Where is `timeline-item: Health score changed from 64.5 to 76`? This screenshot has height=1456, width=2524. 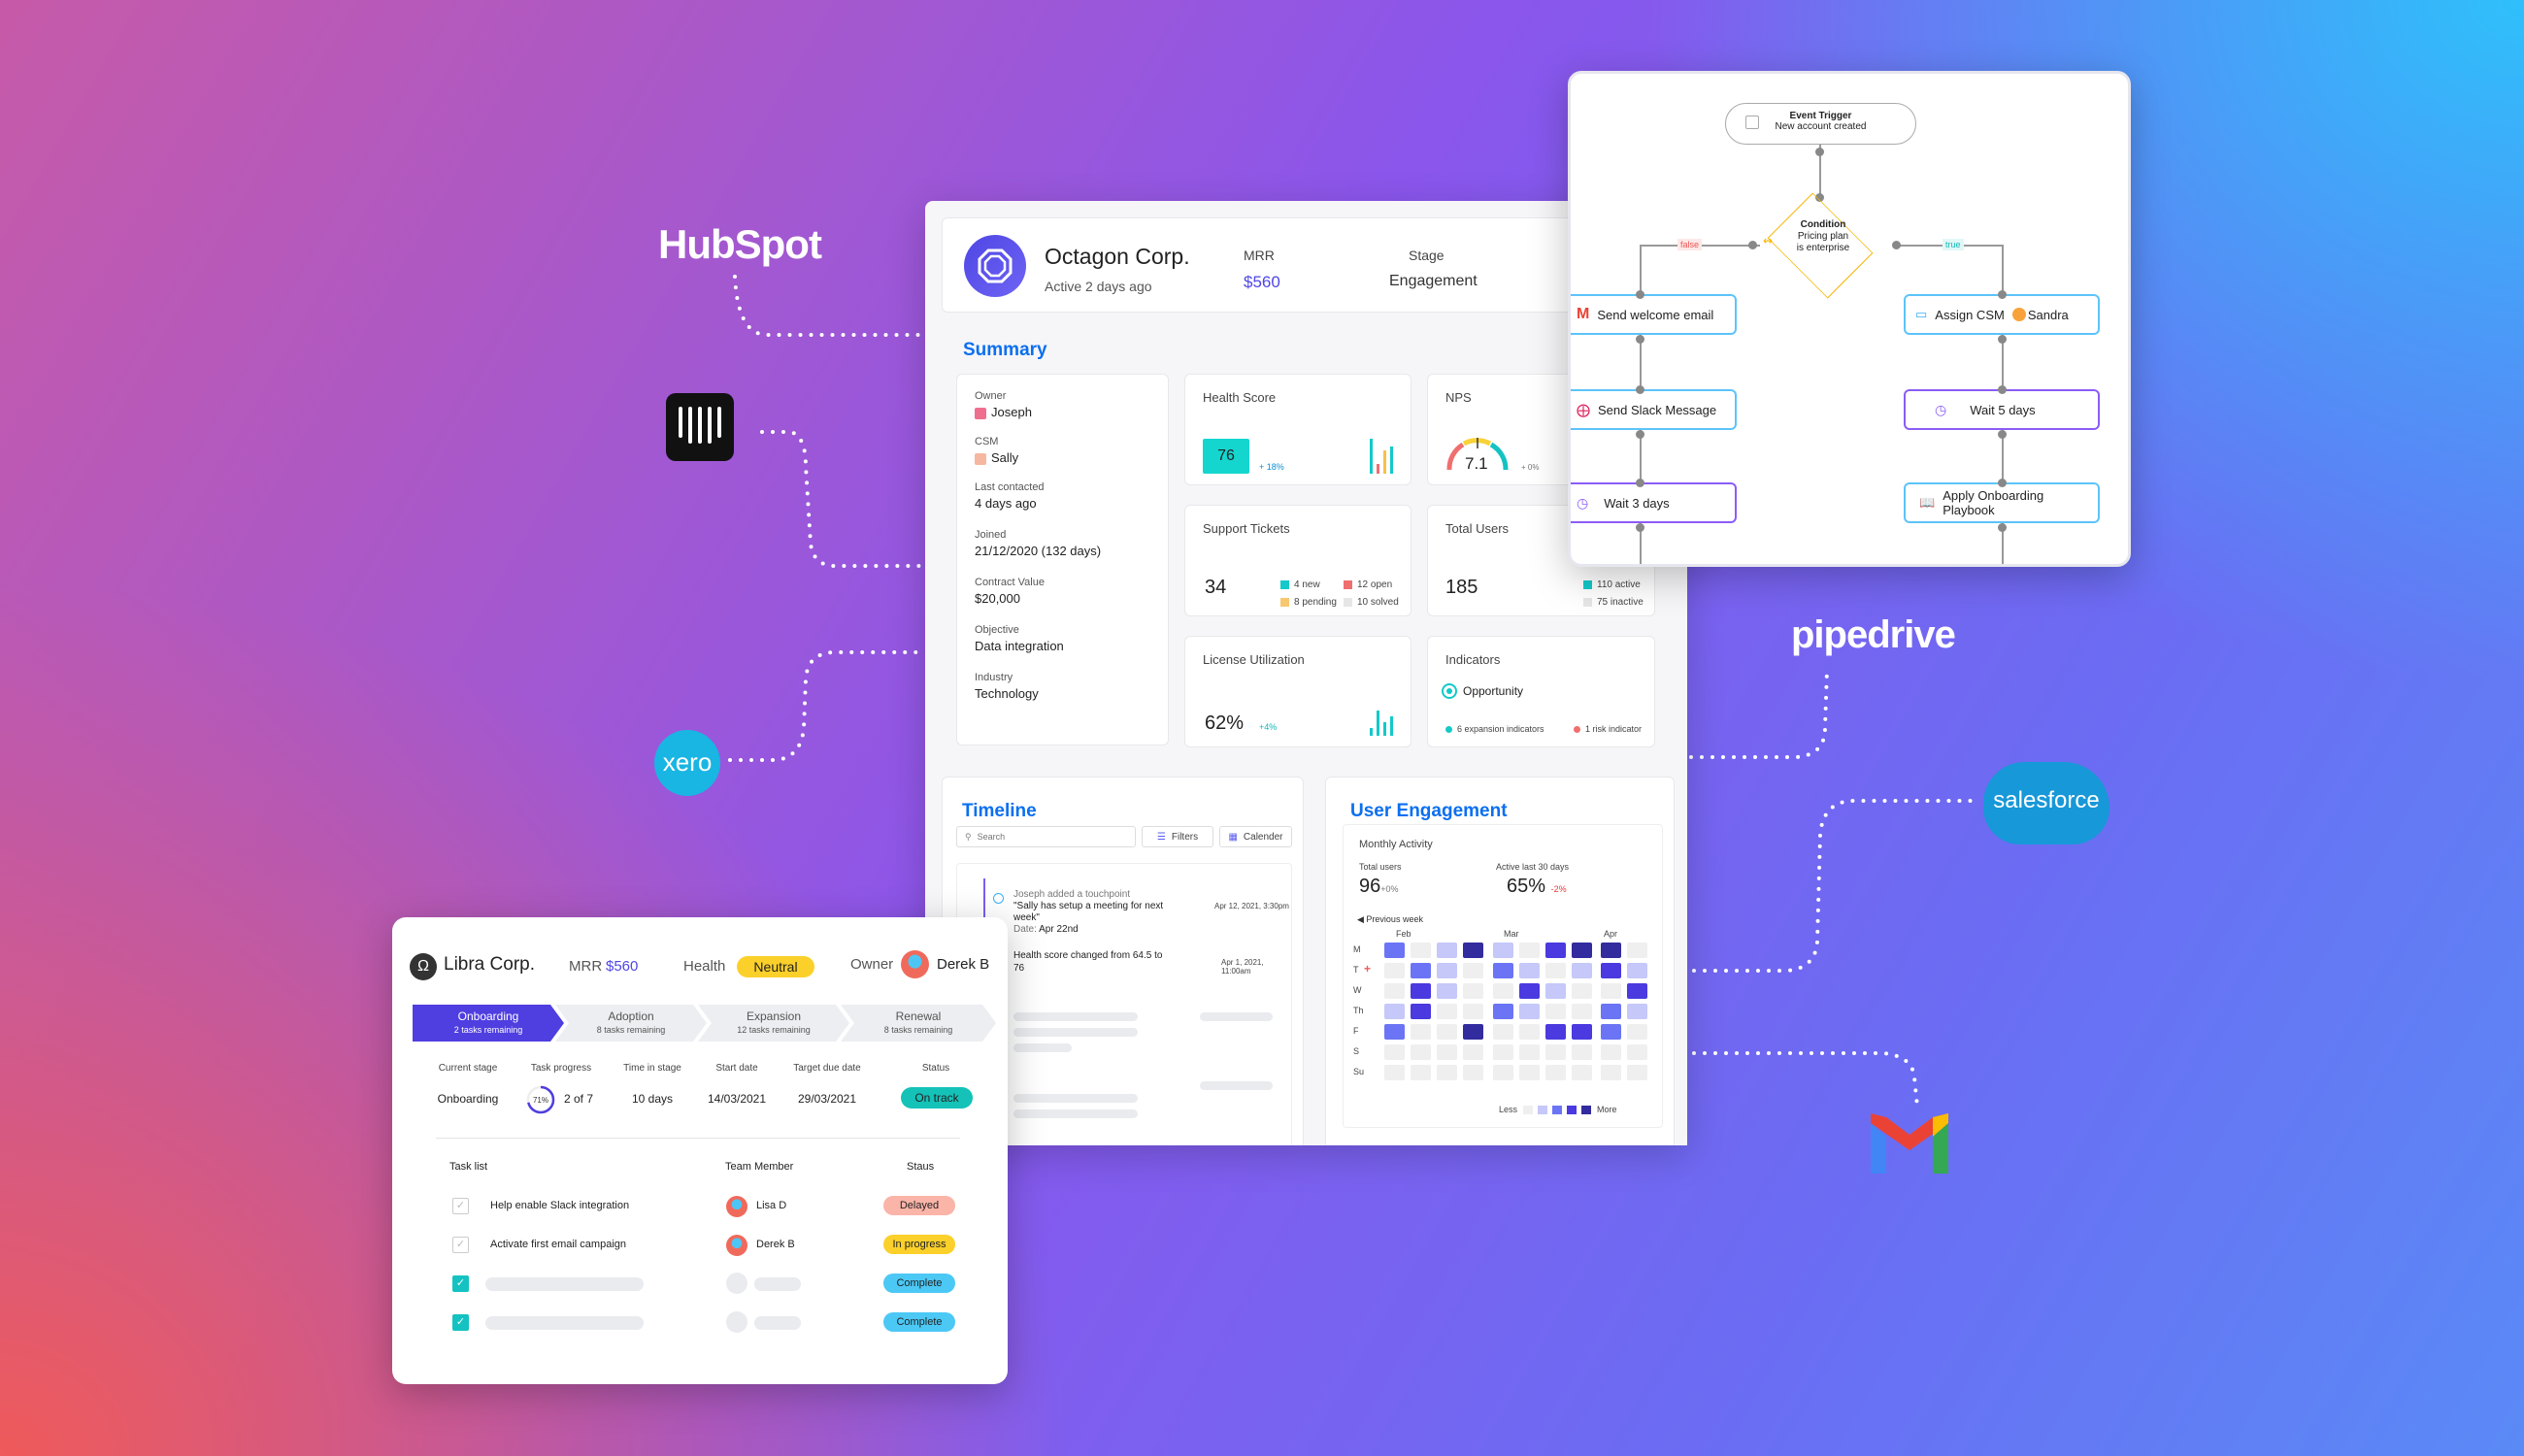
timeline-item: Health score changed from 64.5 to 76 is located at coordinates (1088, 962).